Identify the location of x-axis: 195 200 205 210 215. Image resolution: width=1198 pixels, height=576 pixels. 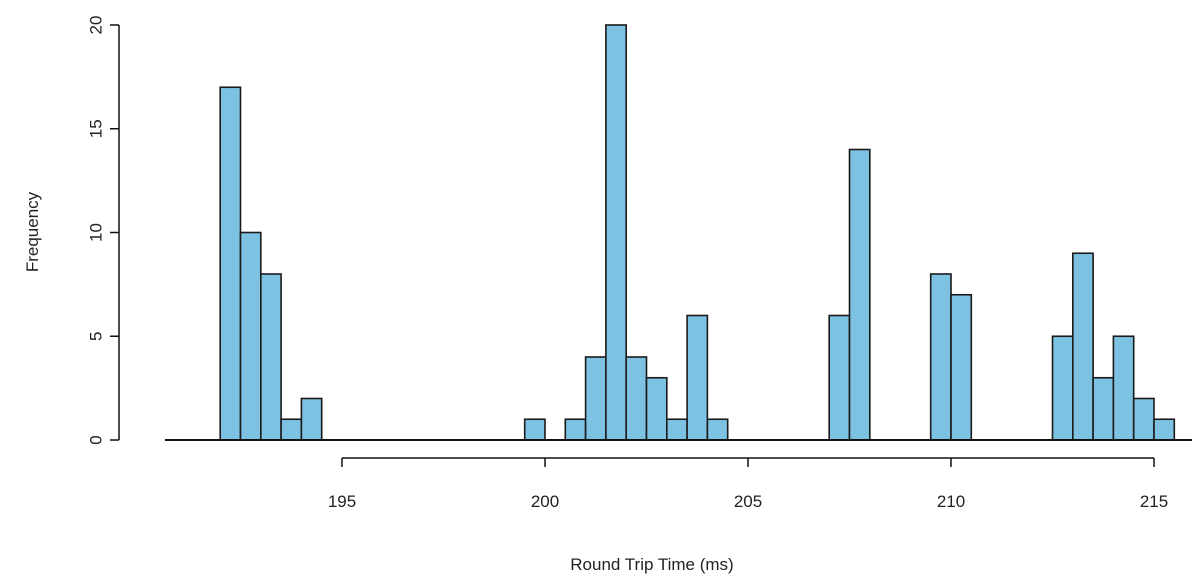
(748, 484).